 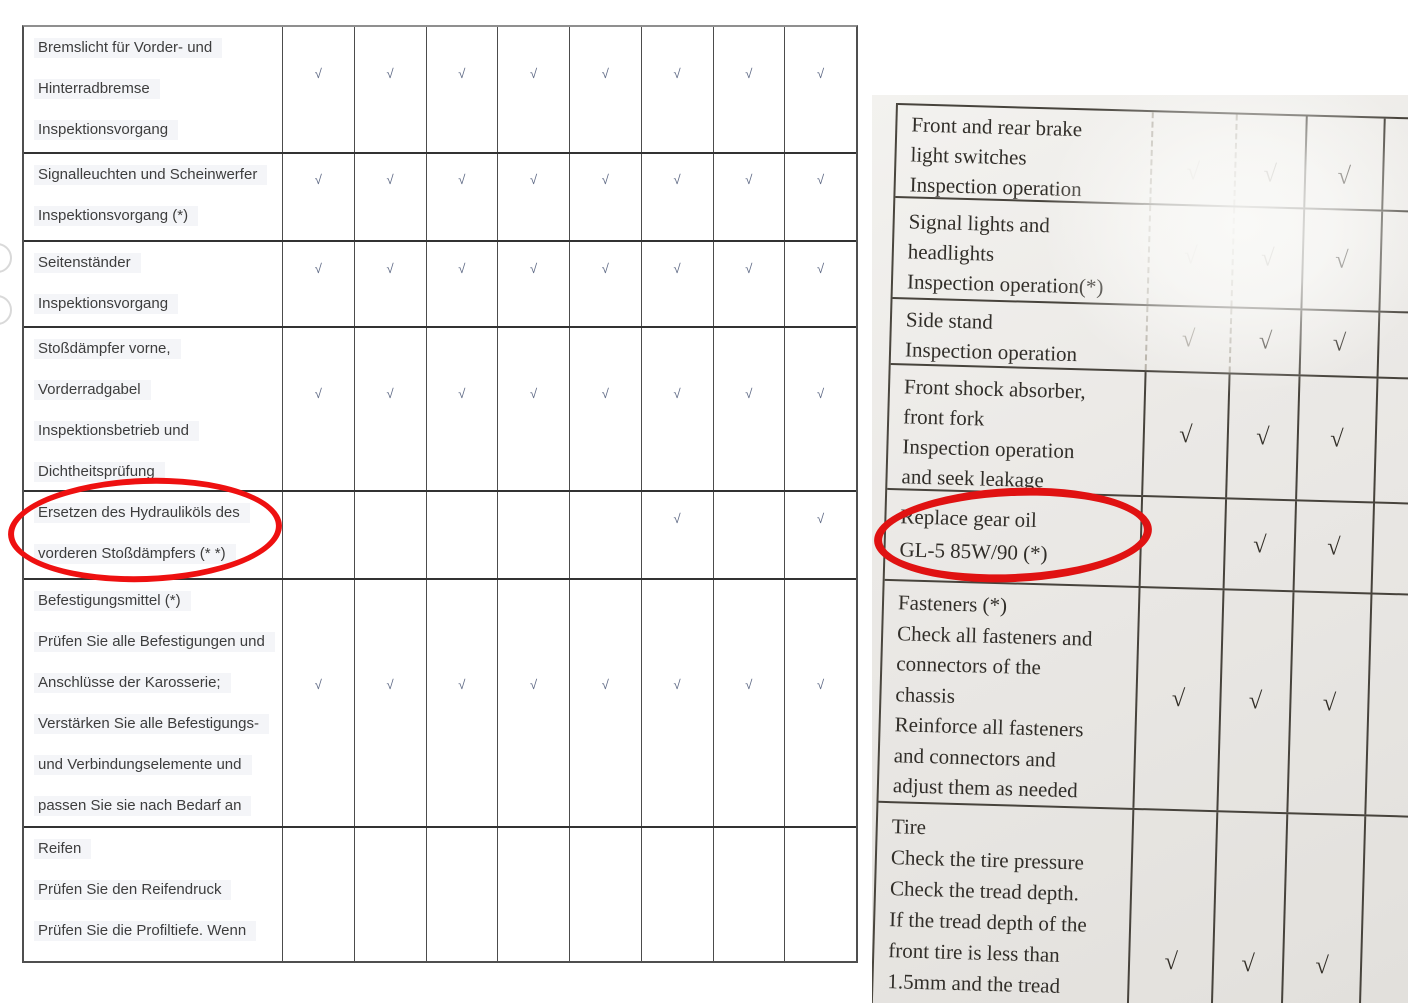 I want to click on text-line: Prüfen Sie den Reifendruck, so click(x=158, y=889).